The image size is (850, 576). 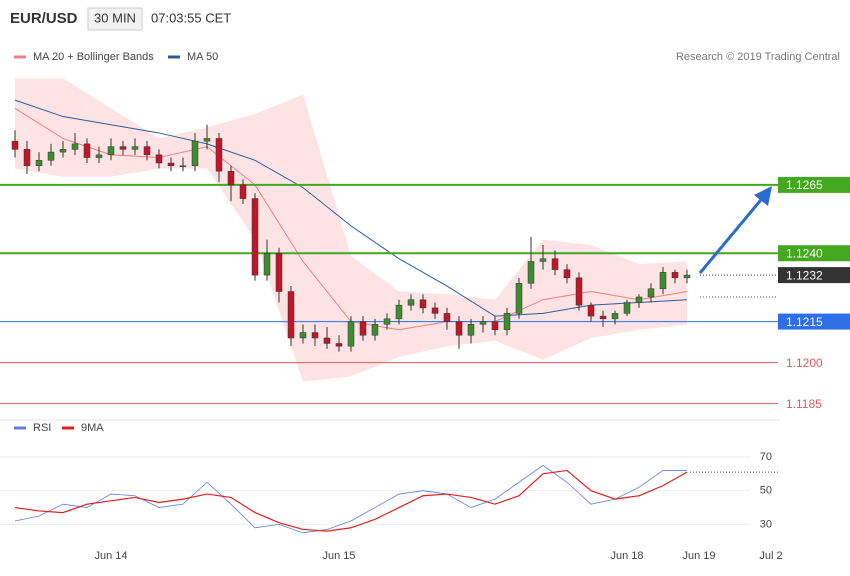 I want to click on x-tick-label: Jun 15, so click(x=338, y=556).